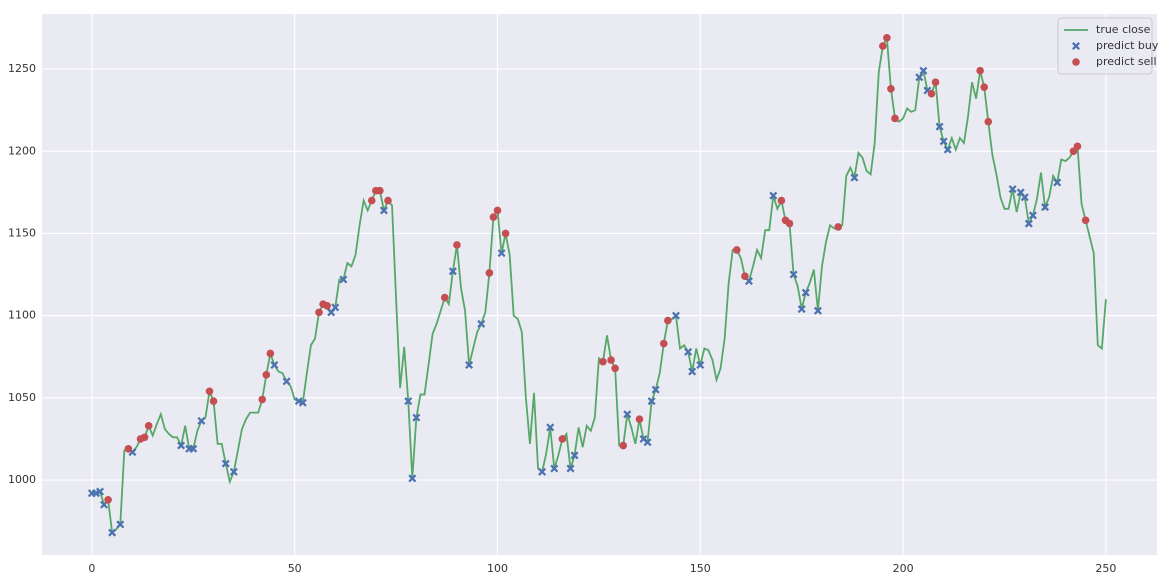 The height and width of the screenshot is (583, 1170). What do you see at coordinates (903, 568) in the screenshot?
I see `x-tick-label: 200` at bounding box center [903, 568].